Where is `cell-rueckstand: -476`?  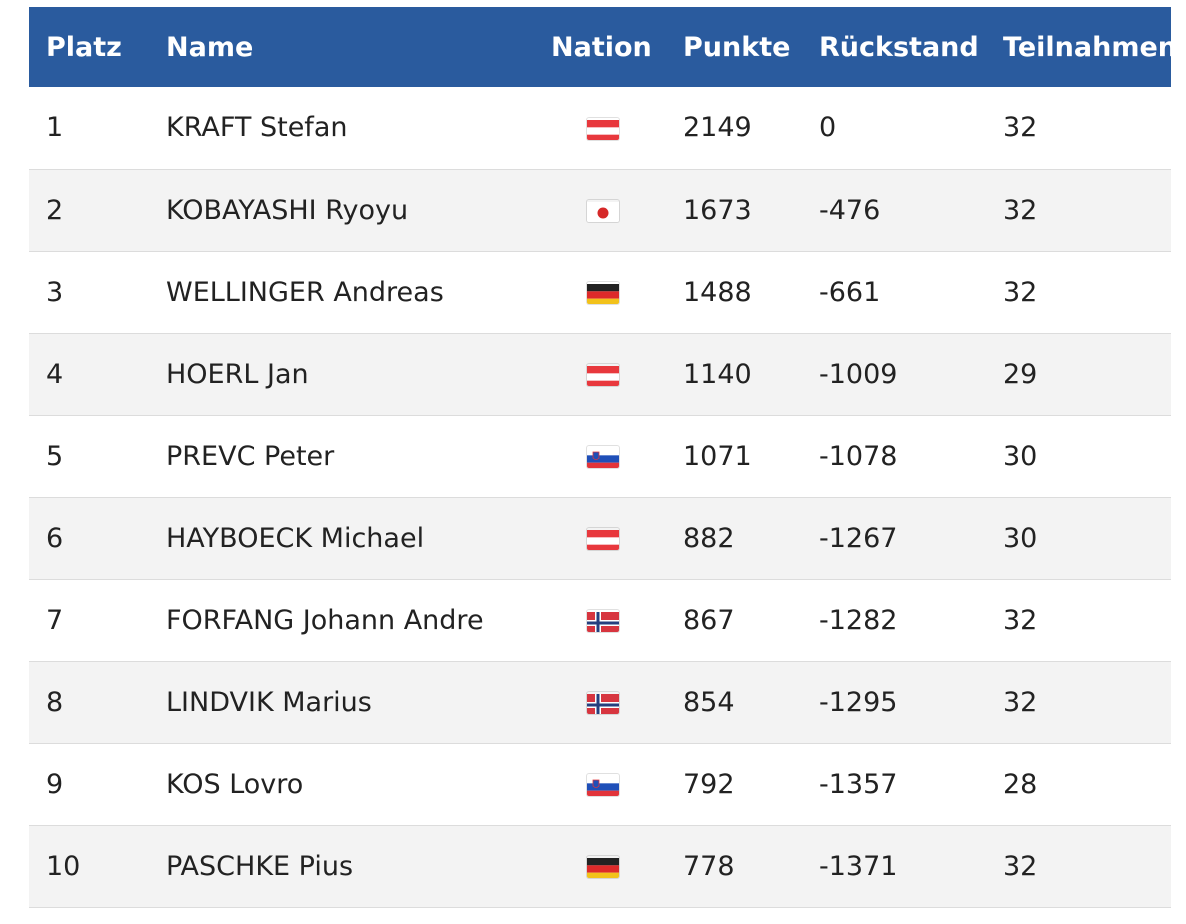
cell-rueckstand: -476 is located at coordinates (850, 210).